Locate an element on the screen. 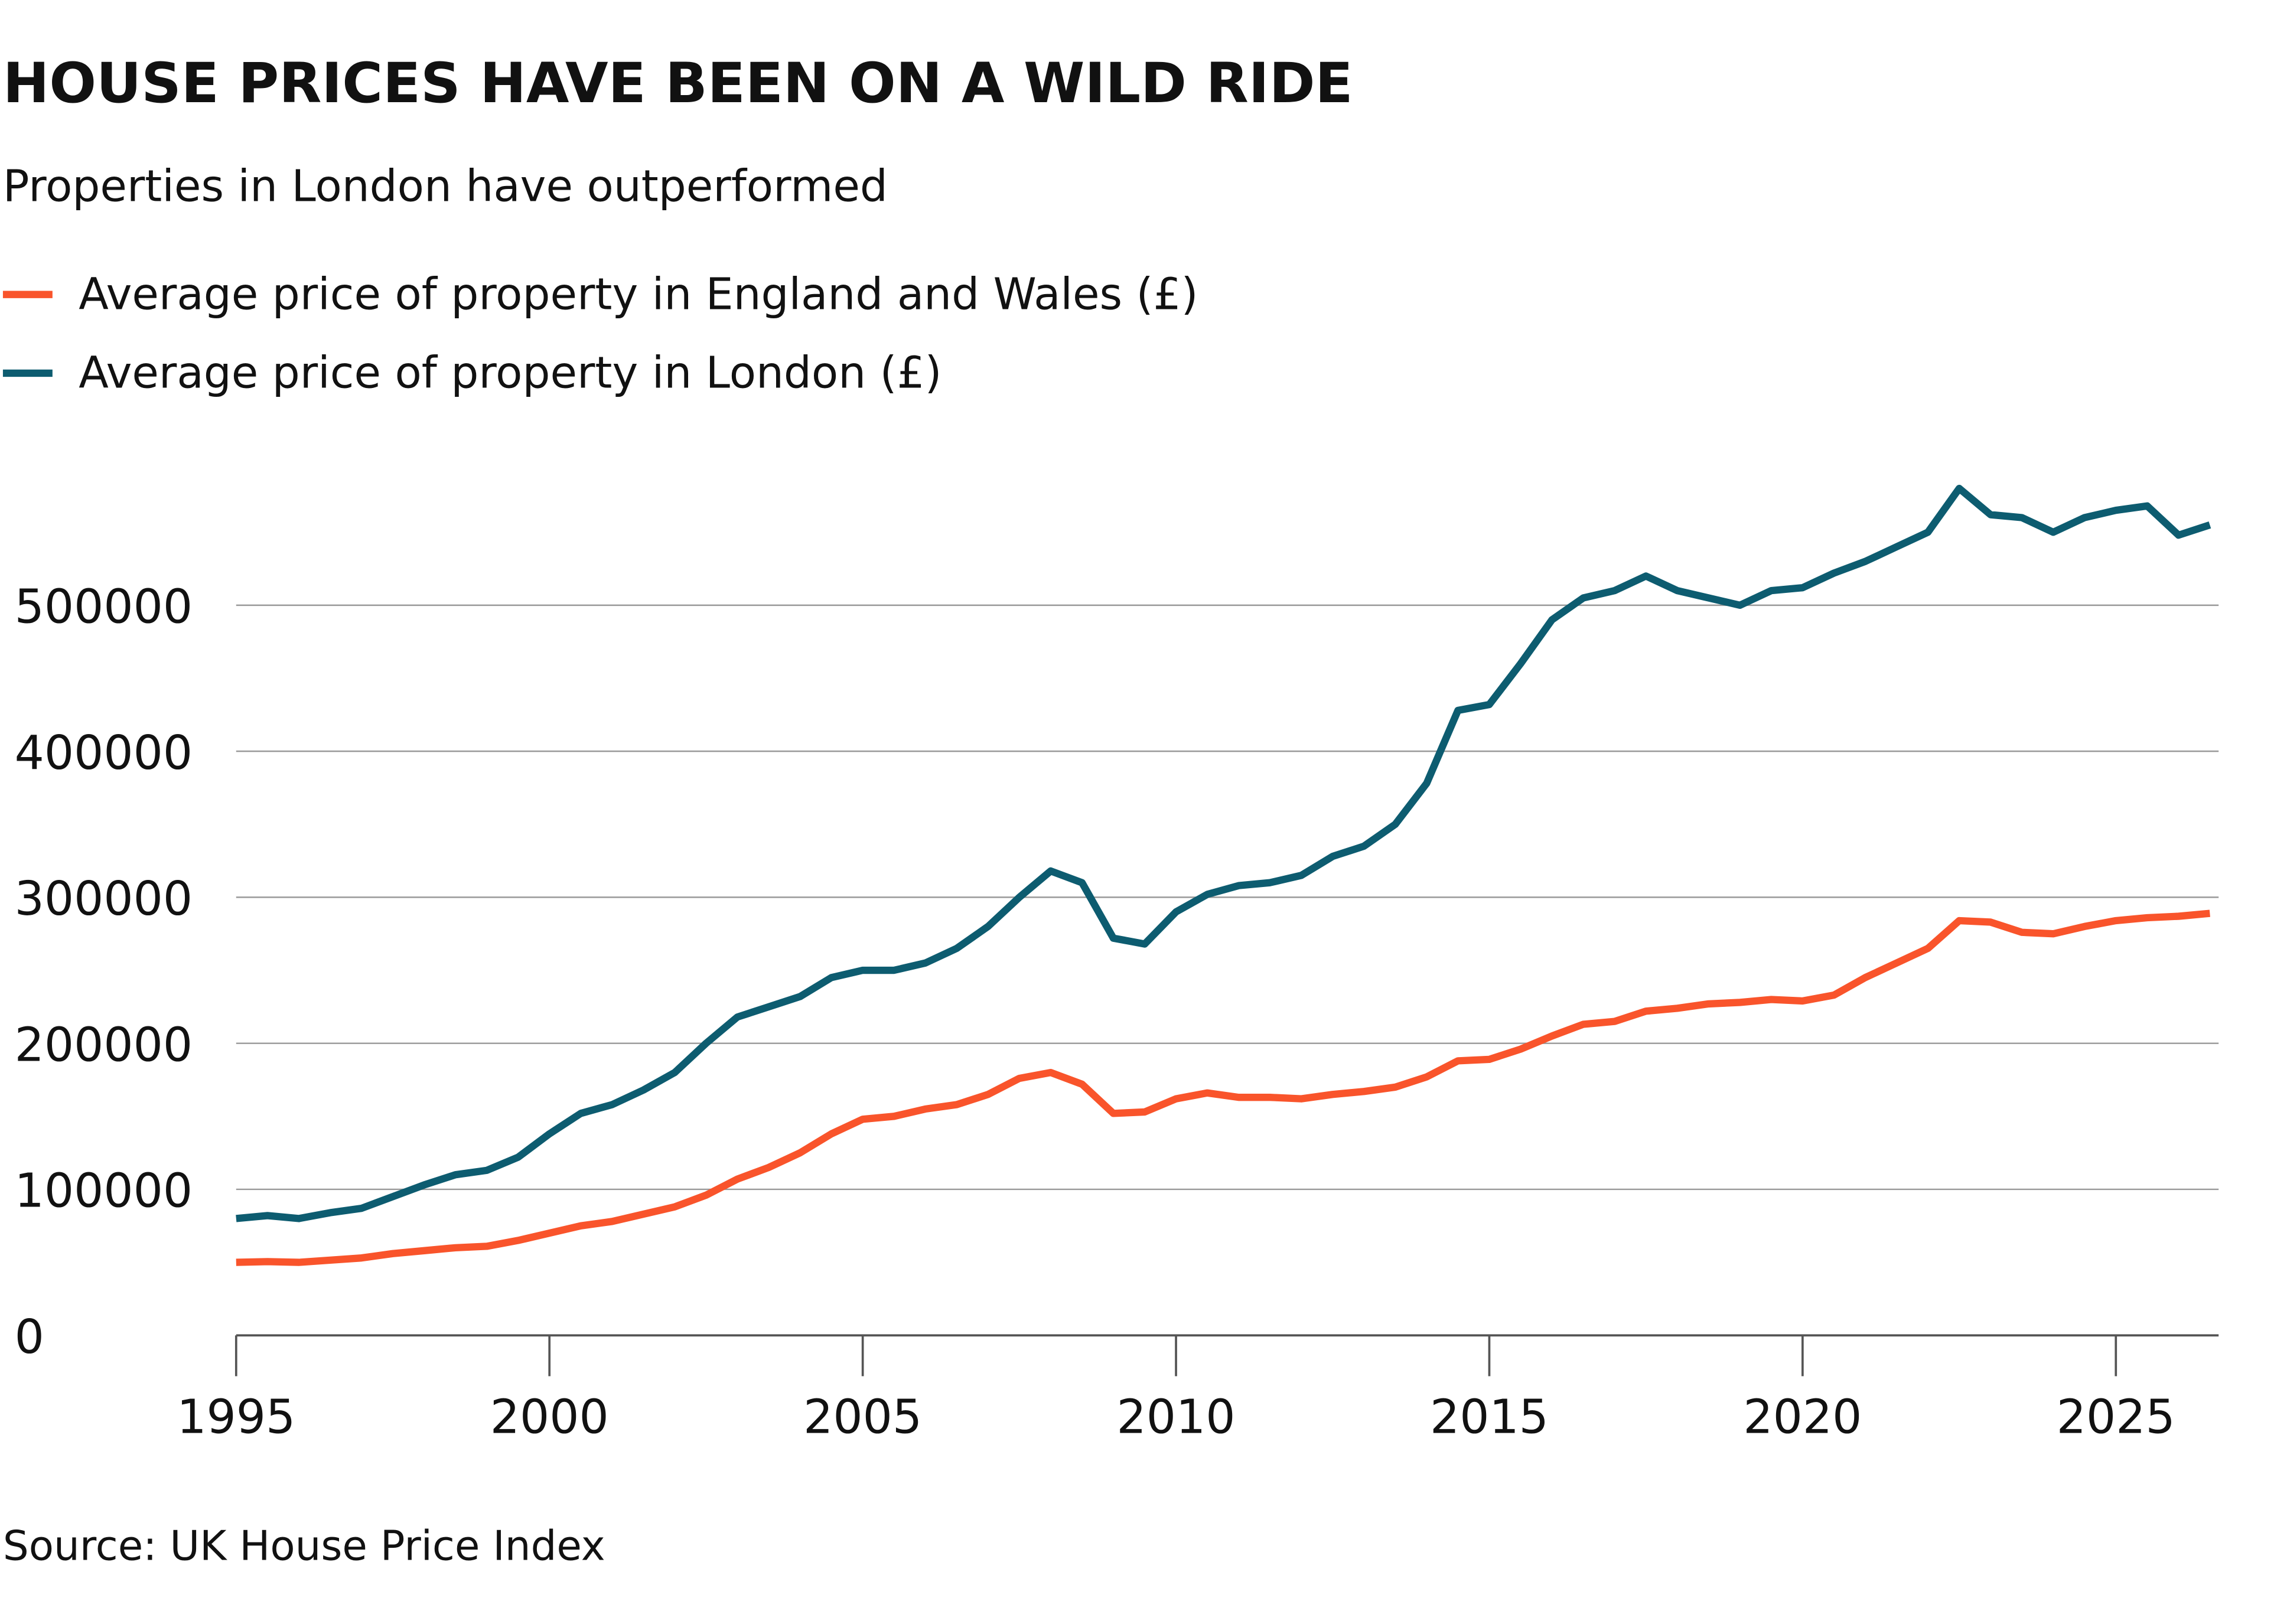 The image size is (2274, 1624). x-tick-label: 2025 is located at coordinates (2116, 1417).